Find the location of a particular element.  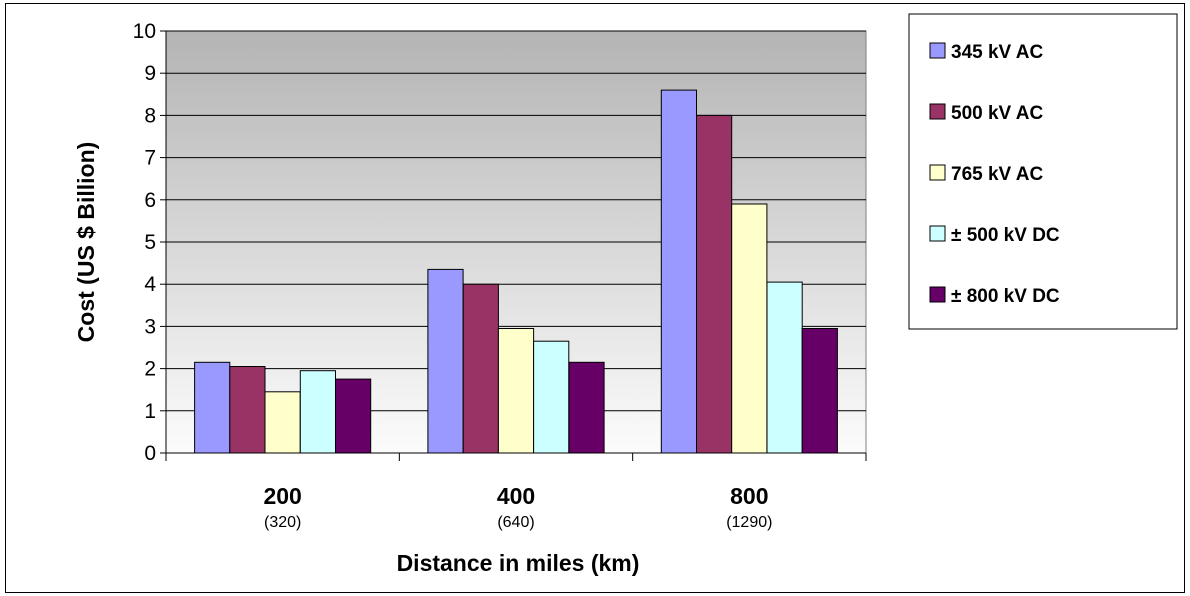

y-tick-label: 0 is located at coordinates (150, 453).